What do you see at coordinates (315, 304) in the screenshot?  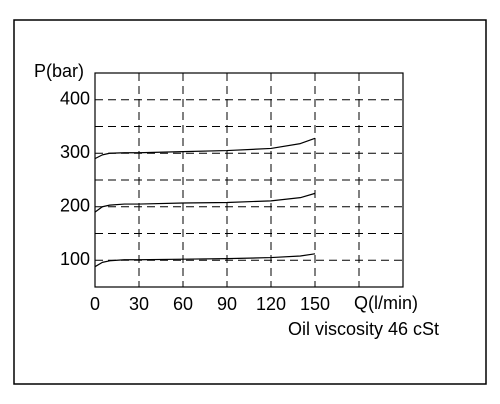 I see `x-tick-label: 150` at bounding box center [315, 304].